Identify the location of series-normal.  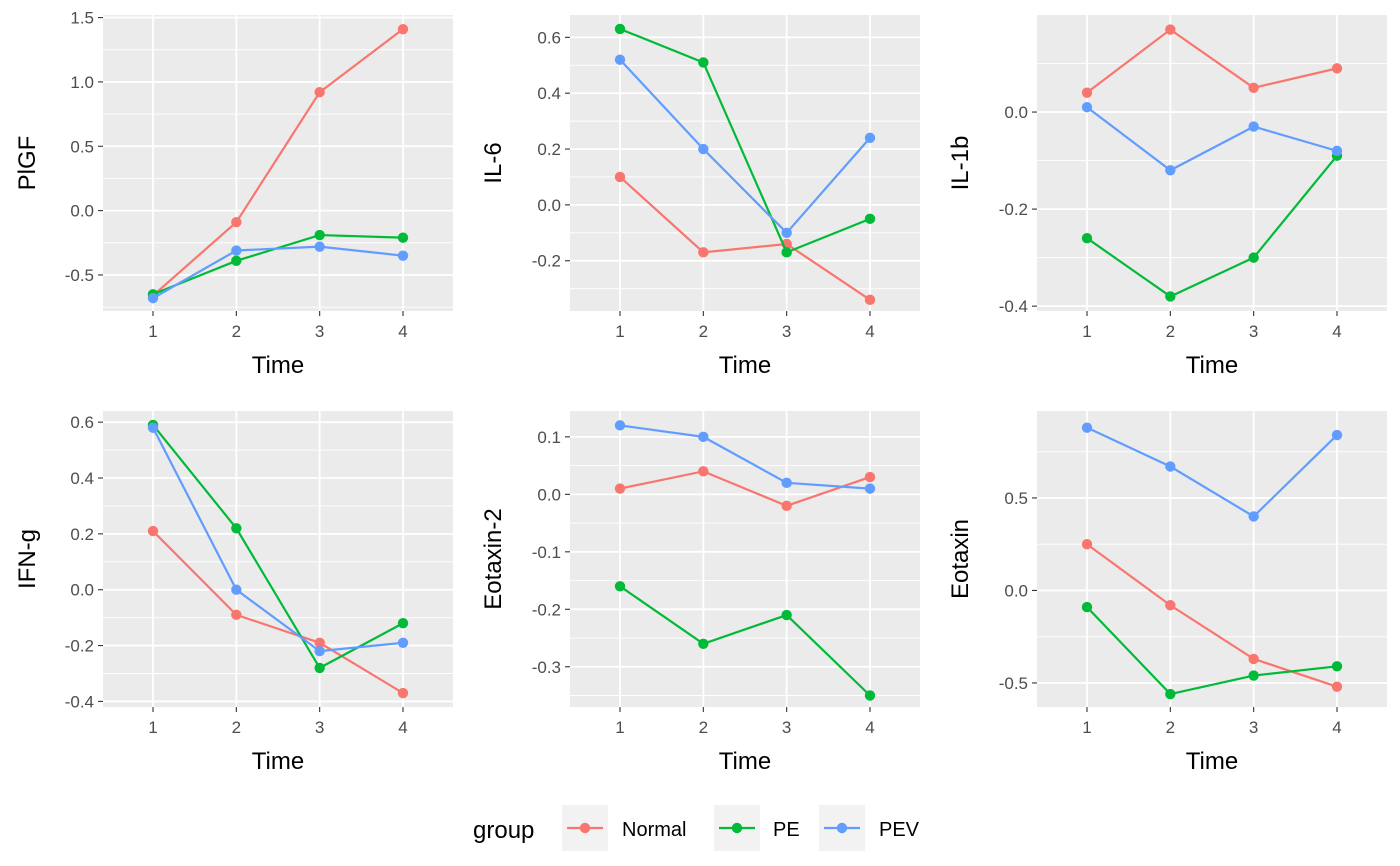
(745, 238).